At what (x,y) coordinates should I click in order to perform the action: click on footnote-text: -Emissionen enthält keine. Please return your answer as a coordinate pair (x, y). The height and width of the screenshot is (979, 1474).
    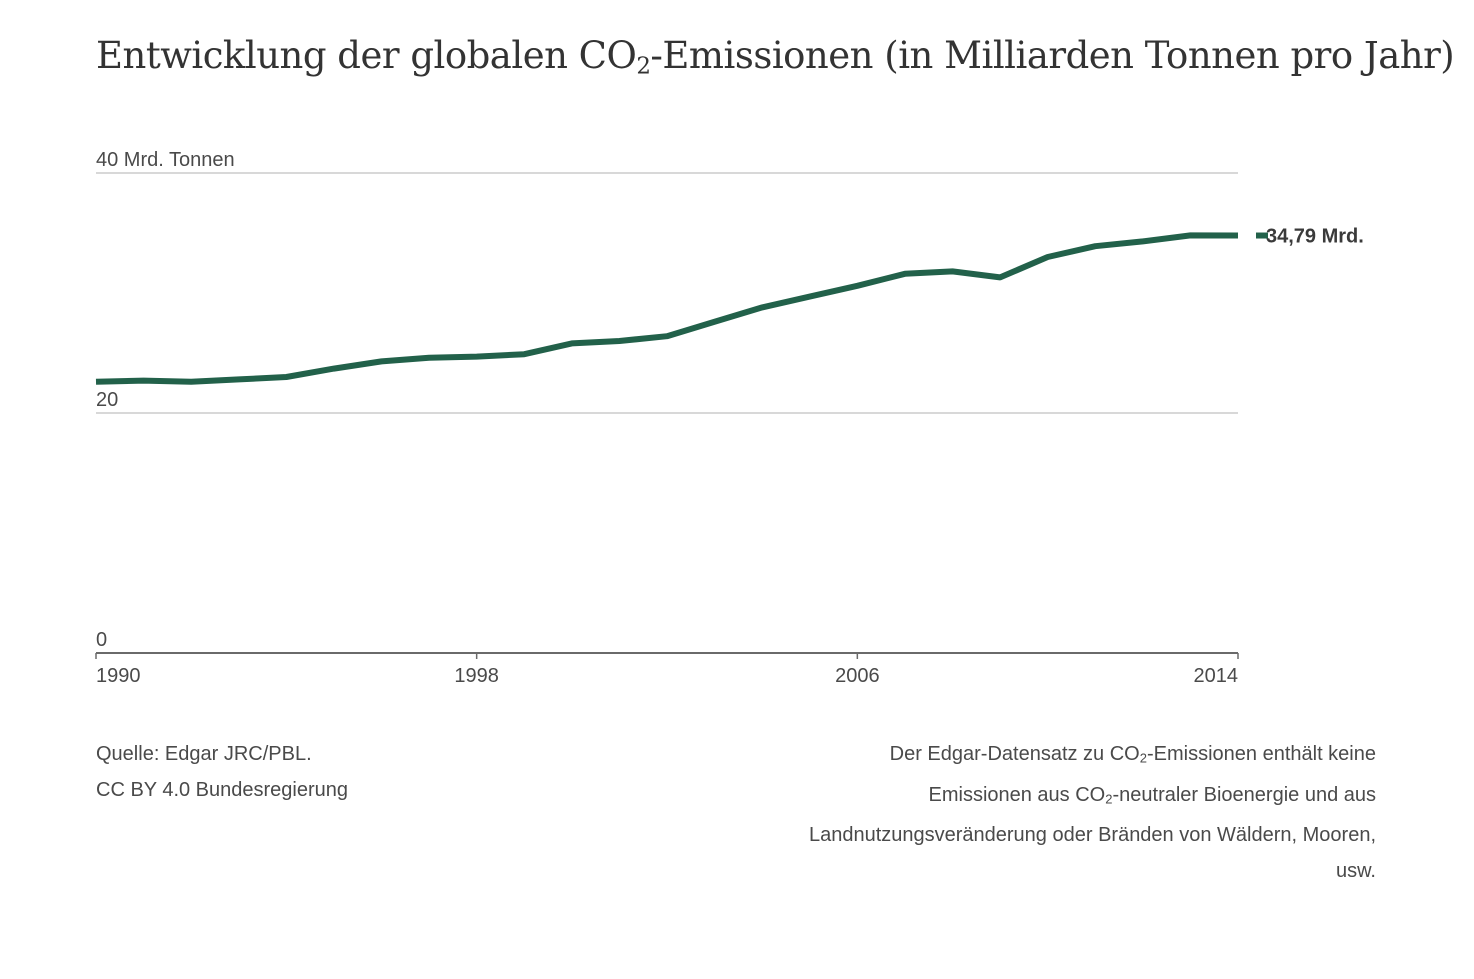
    Looking at the image, I should click on (1261, 754).